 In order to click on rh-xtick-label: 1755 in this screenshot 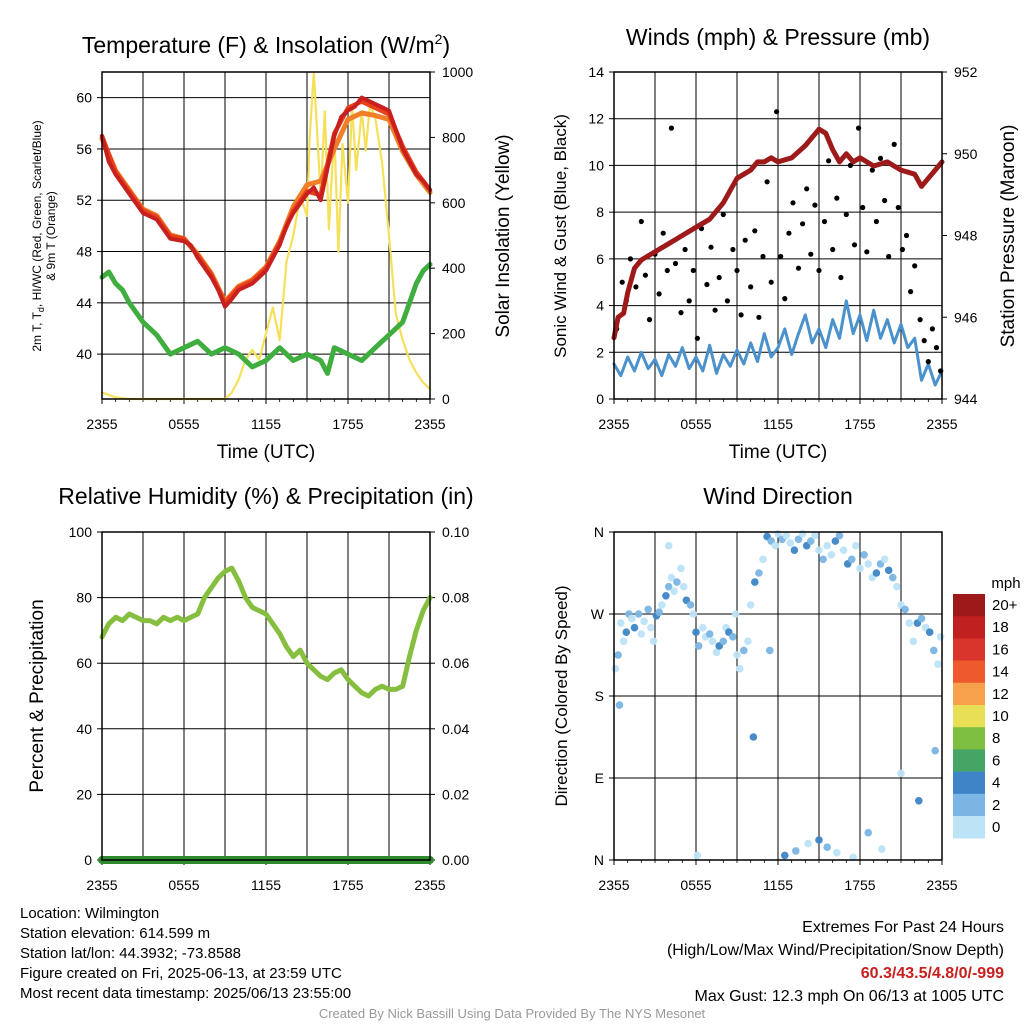, I will do `click(347, 885)`.